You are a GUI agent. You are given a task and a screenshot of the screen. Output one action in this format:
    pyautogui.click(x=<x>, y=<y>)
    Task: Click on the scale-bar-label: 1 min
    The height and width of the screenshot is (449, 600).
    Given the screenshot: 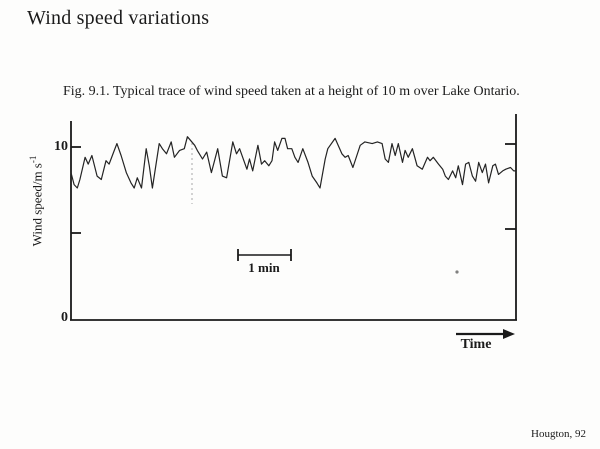 What is the action you would take?
    pyautogui.click(x=264, y=267)
    